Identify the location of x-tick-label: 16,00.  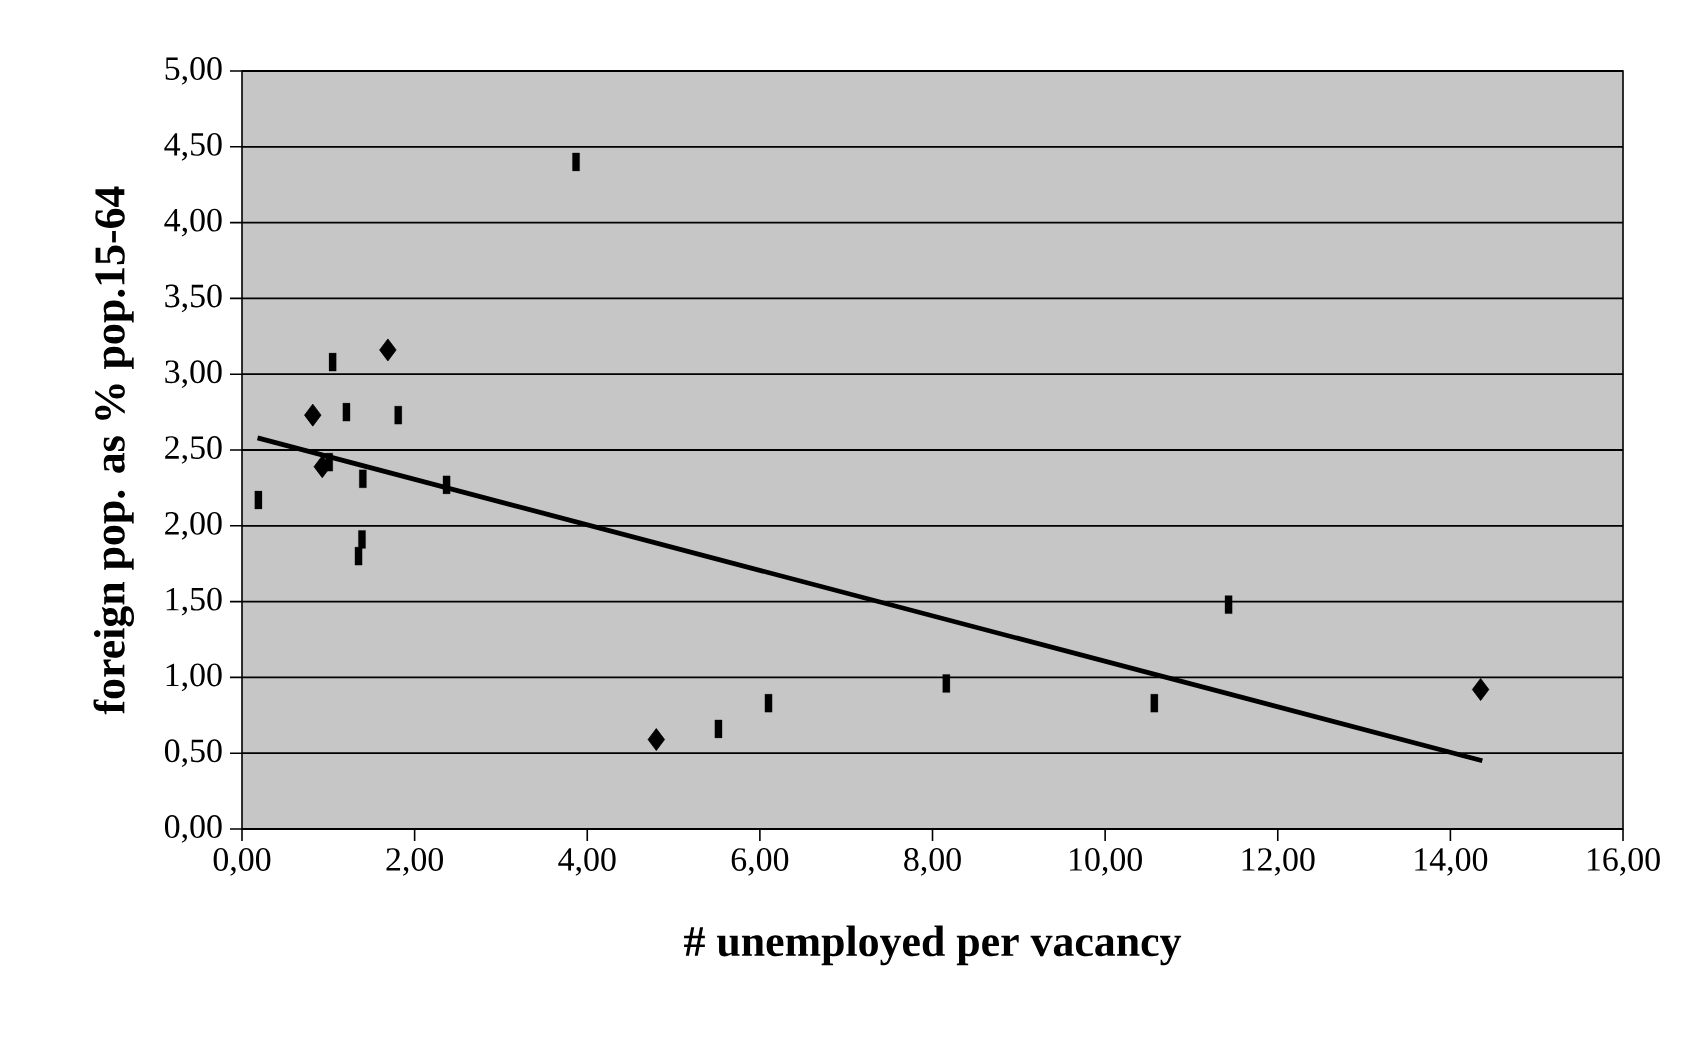
(1623, 862).